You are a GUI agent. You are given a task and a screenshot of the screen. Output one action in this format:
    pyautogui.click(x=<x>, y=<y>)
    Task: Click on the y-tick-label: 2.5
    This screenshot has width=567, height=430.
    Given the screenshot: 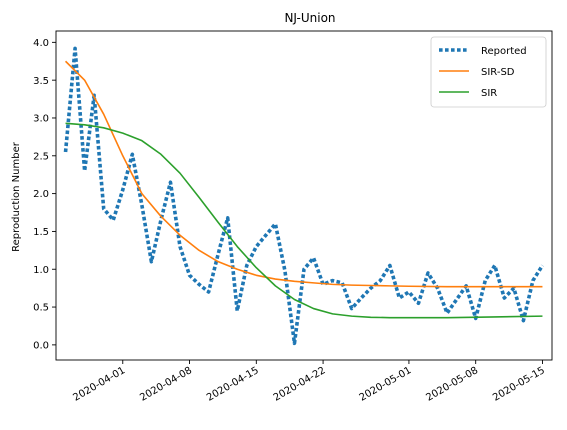 What is the action you would take?
    pyautogui.click(x=41, y=156)
    